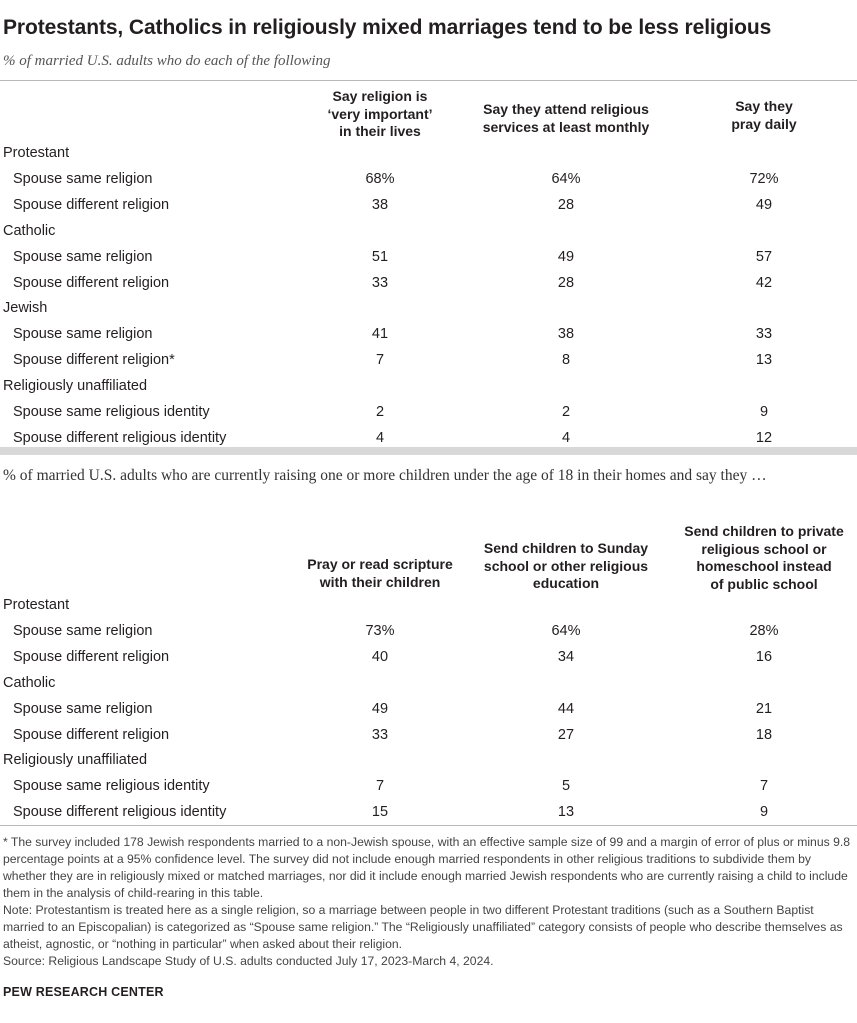 The width and height of the screenshot is (857, 1023). I want to click on cell-value: 21, so click(764, 708).